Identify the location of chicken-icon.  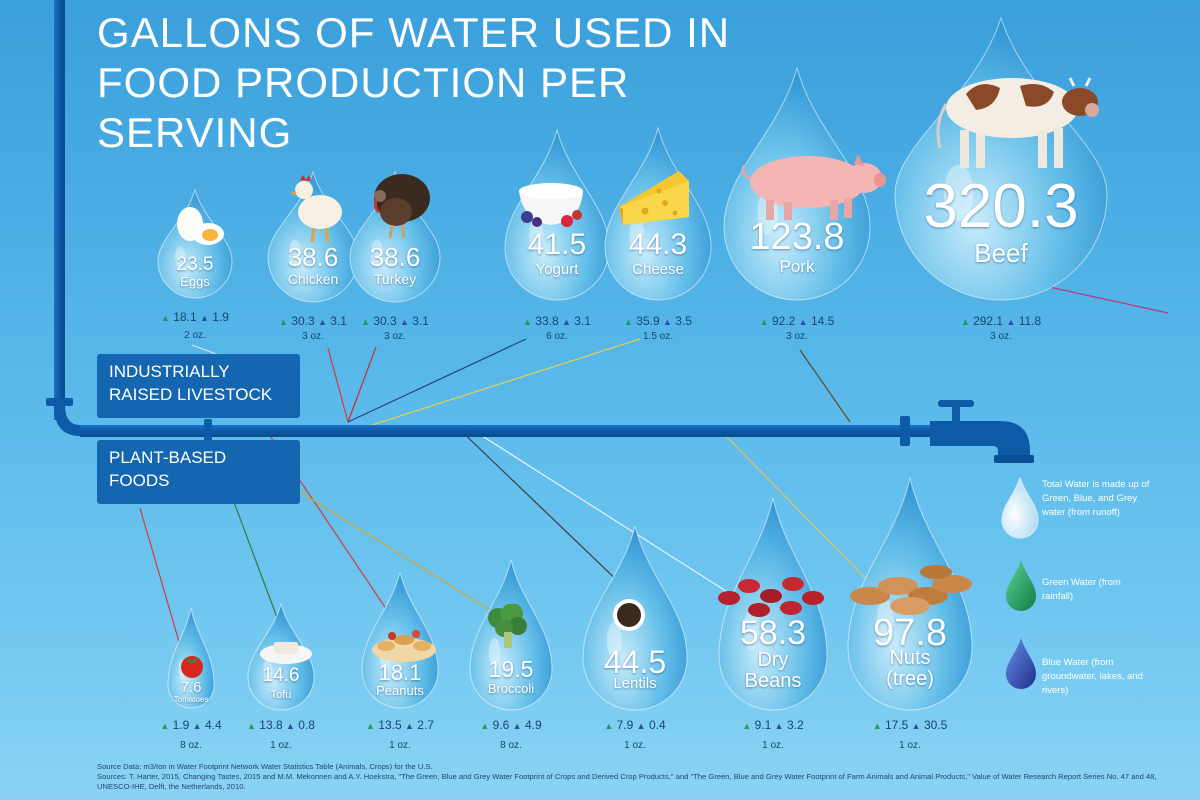
(316, 209).